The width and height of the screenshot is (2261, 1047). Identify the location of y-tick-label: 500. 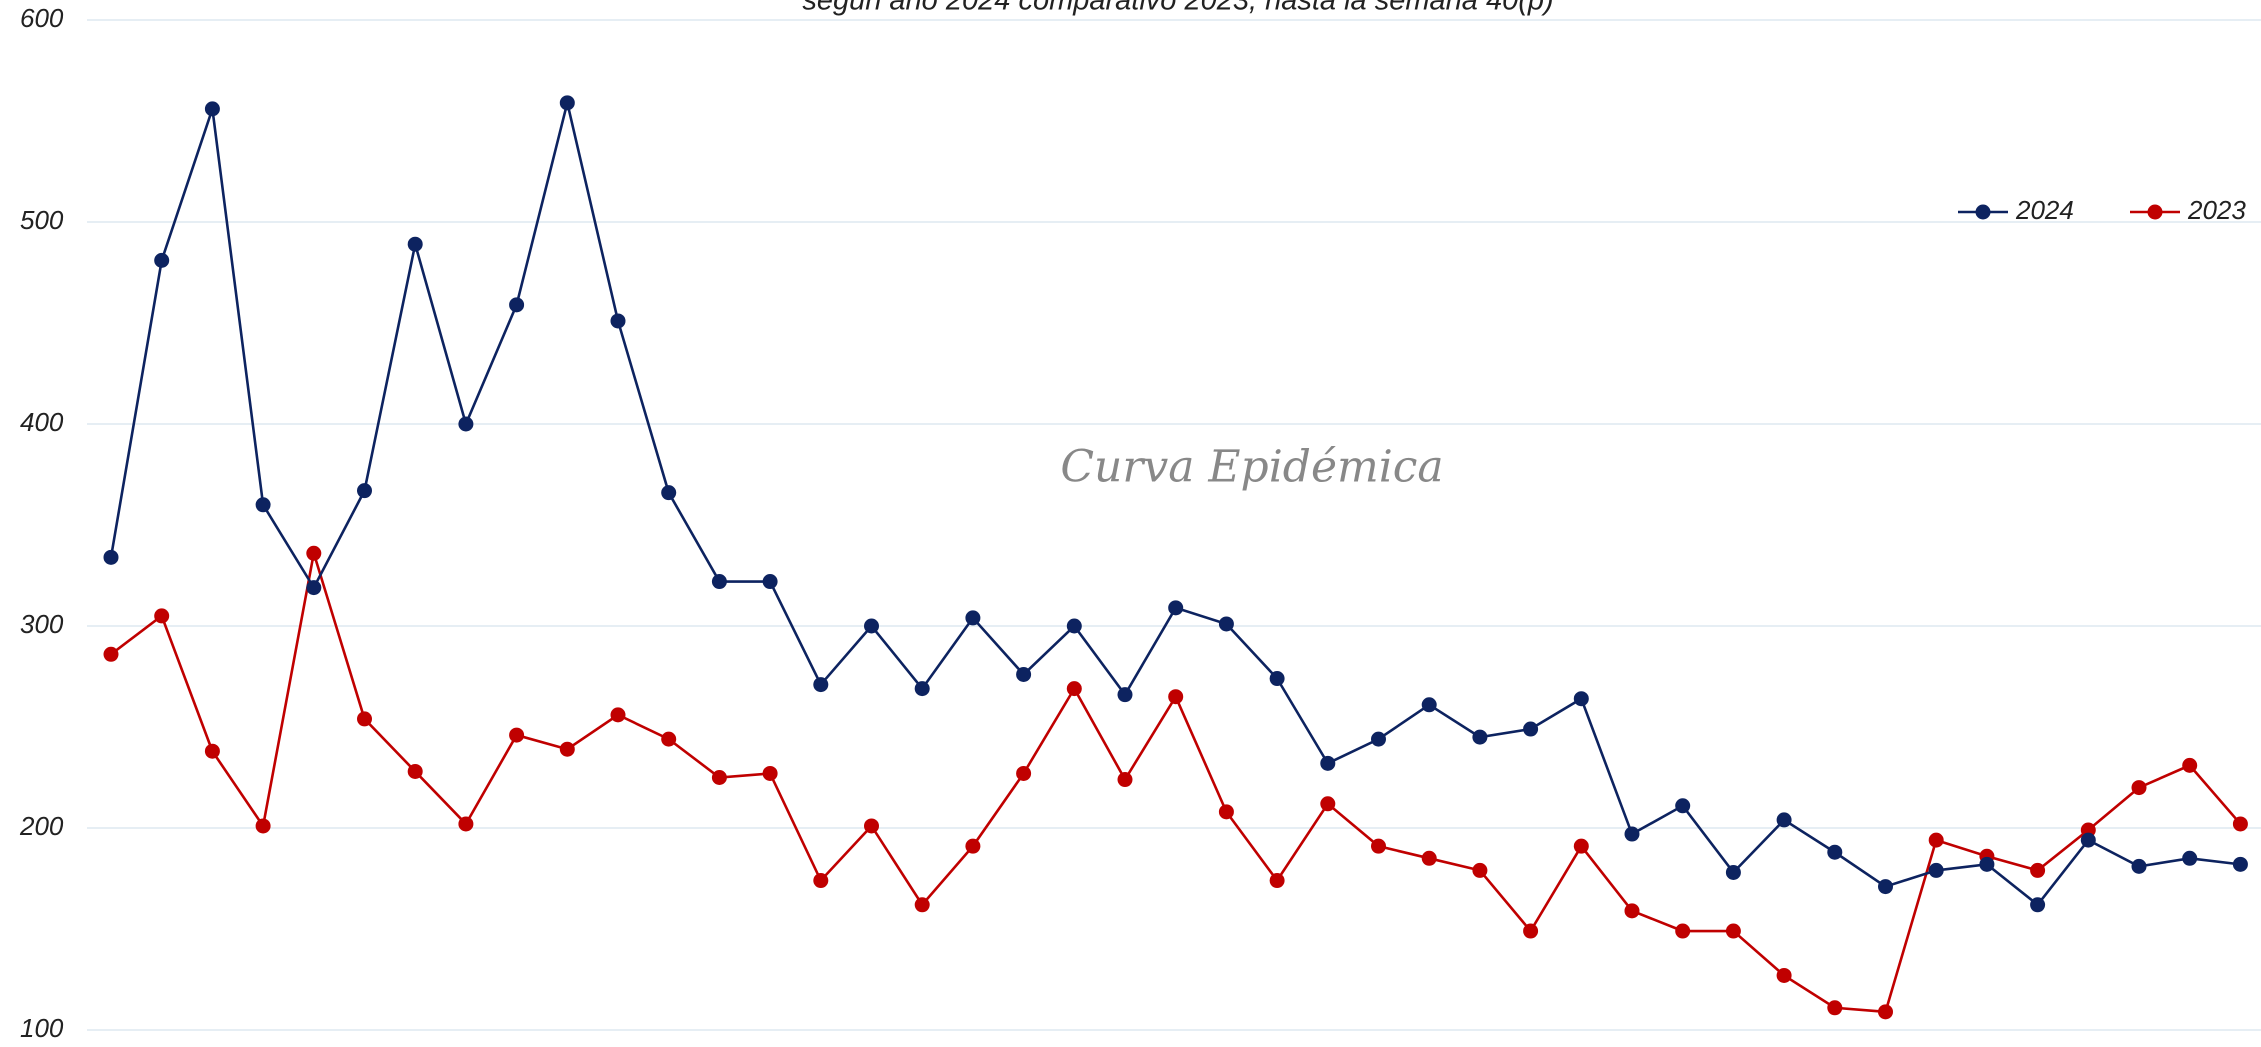
(42, 220).